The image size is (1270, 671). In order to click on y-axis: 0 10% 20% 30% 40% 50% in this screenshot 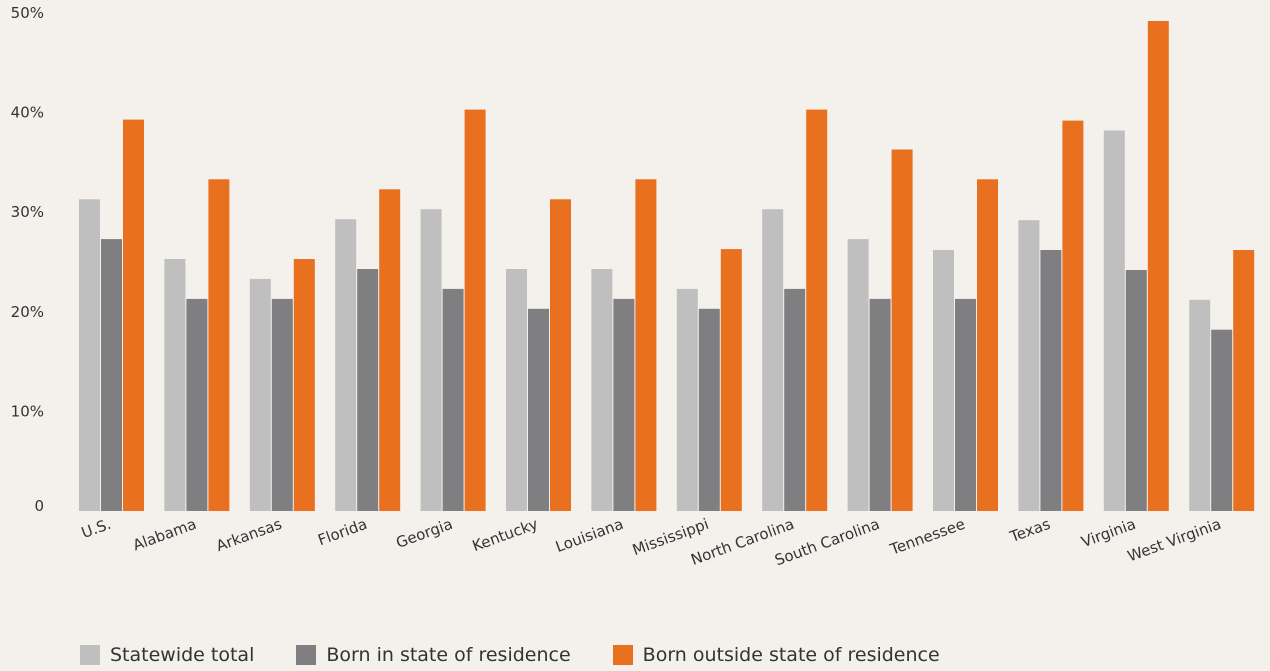, I will do `click(27, 259)`.